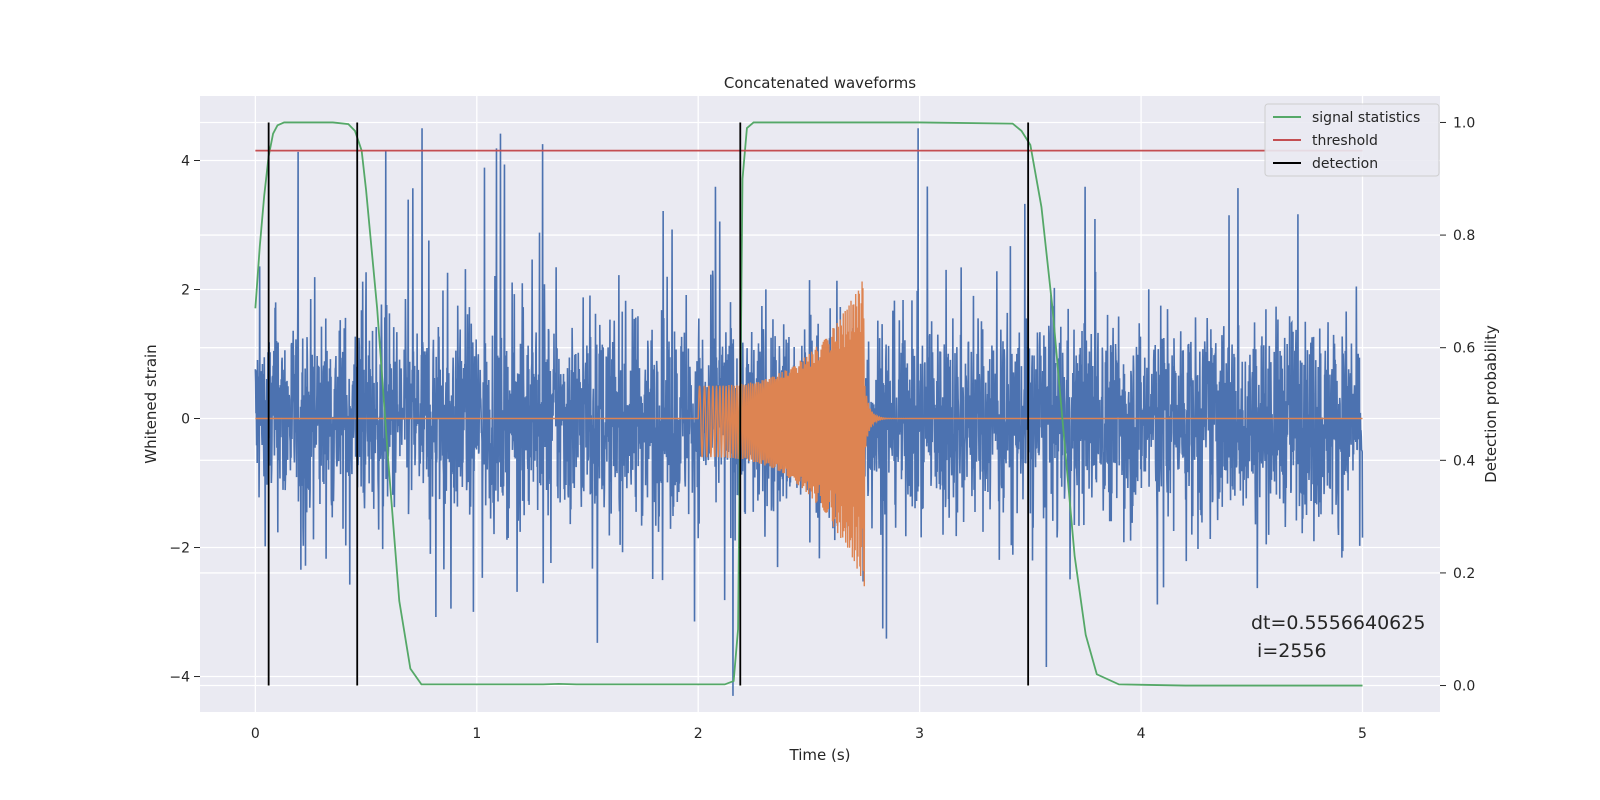 The image size is (1600, 800). Describe the element at coordinates (1141, 734) in the screenshot. I see `x-tick-label: 4` at that location.